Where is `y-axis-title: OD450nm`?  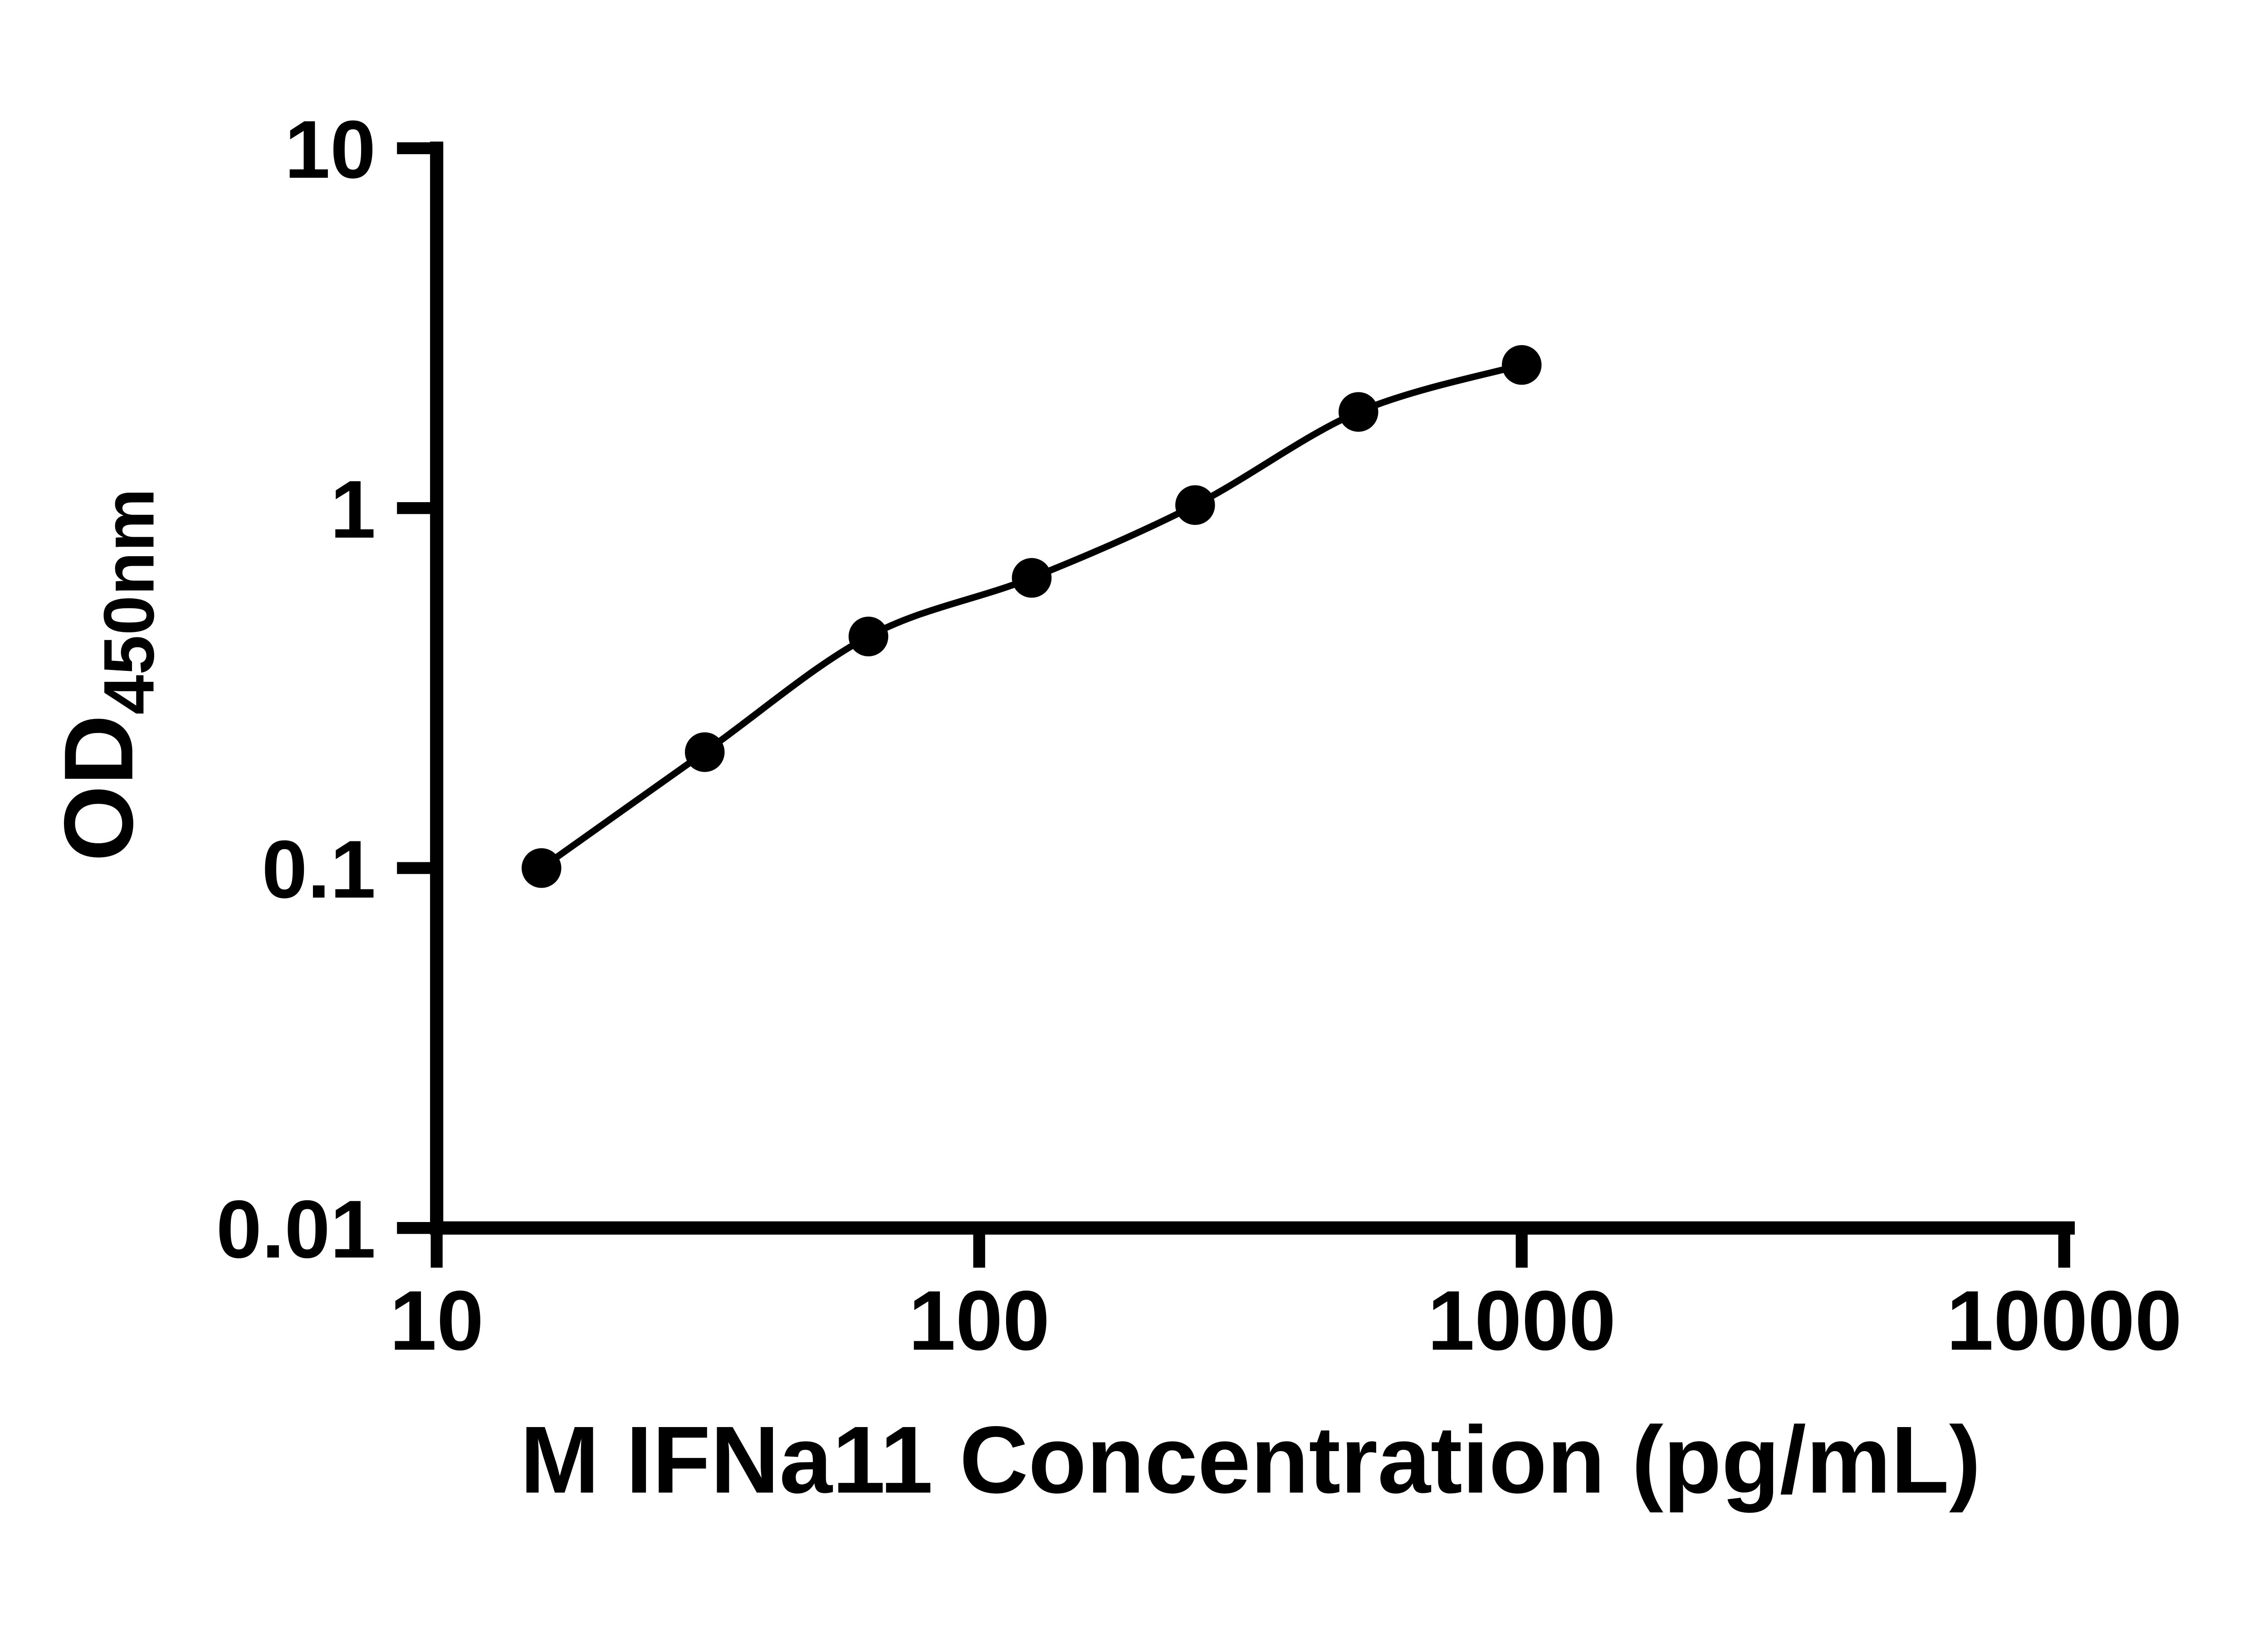
y-axis-title: OD450nm is located at coordinates (106, 674).